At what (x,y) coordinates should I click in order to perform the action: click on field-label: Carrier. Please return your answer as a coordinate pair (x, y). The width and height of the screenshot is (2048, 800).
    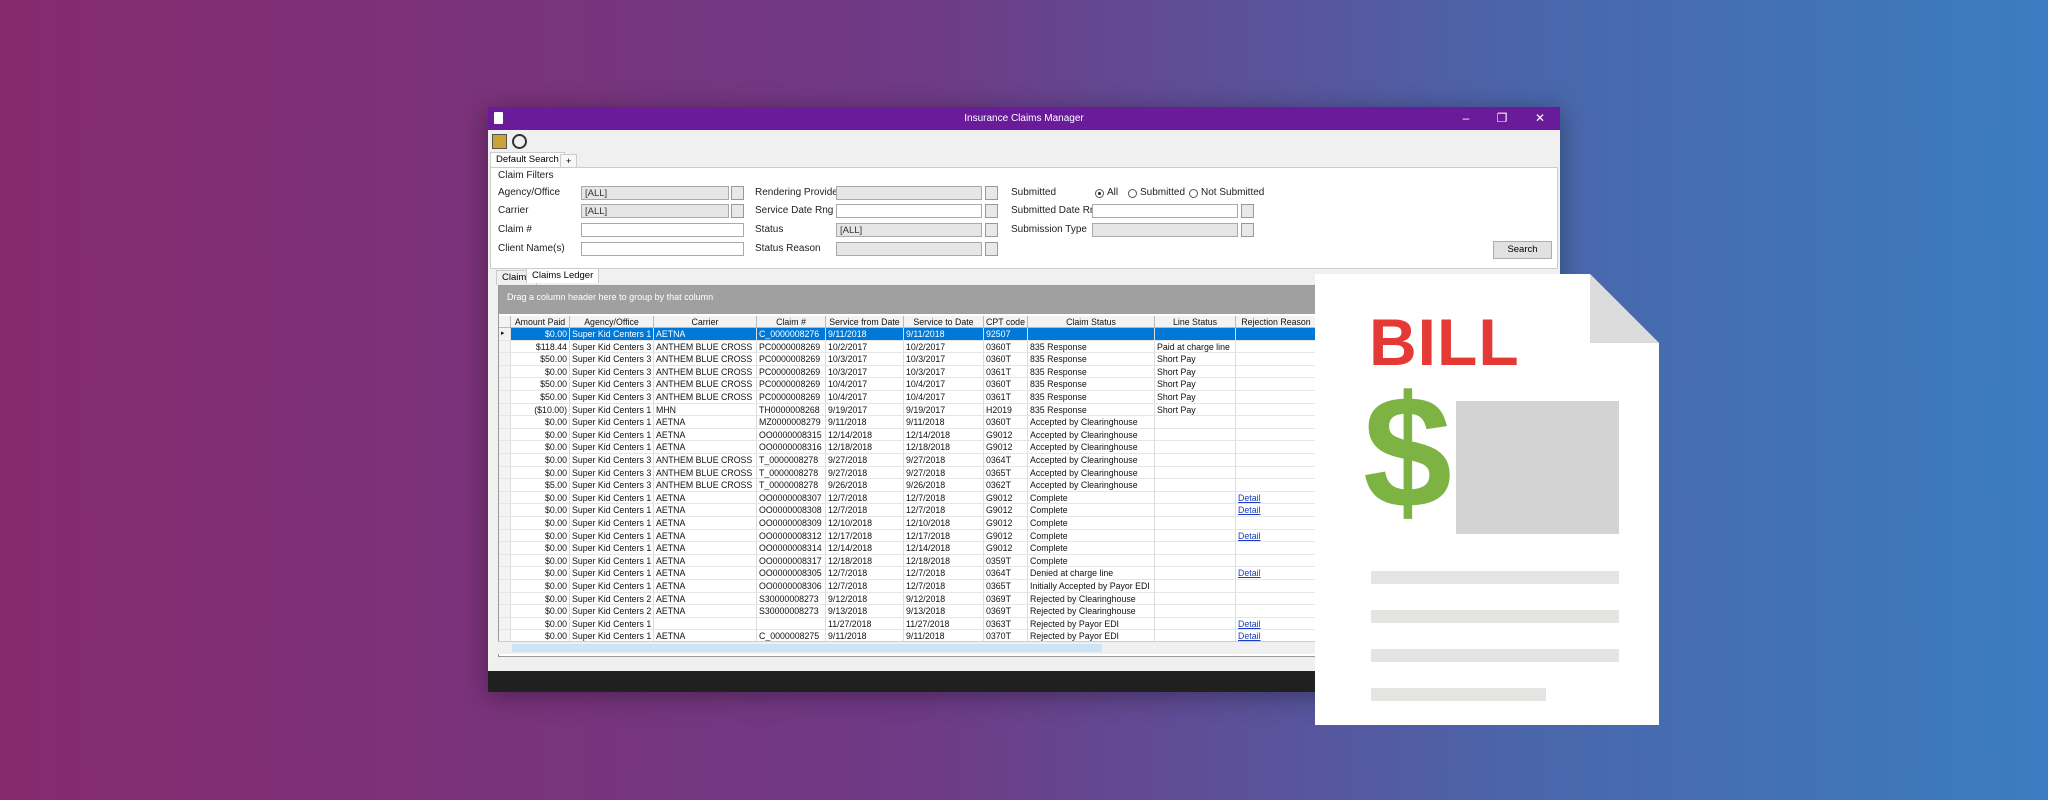
    Looking at the image, I should click on (513, 210).